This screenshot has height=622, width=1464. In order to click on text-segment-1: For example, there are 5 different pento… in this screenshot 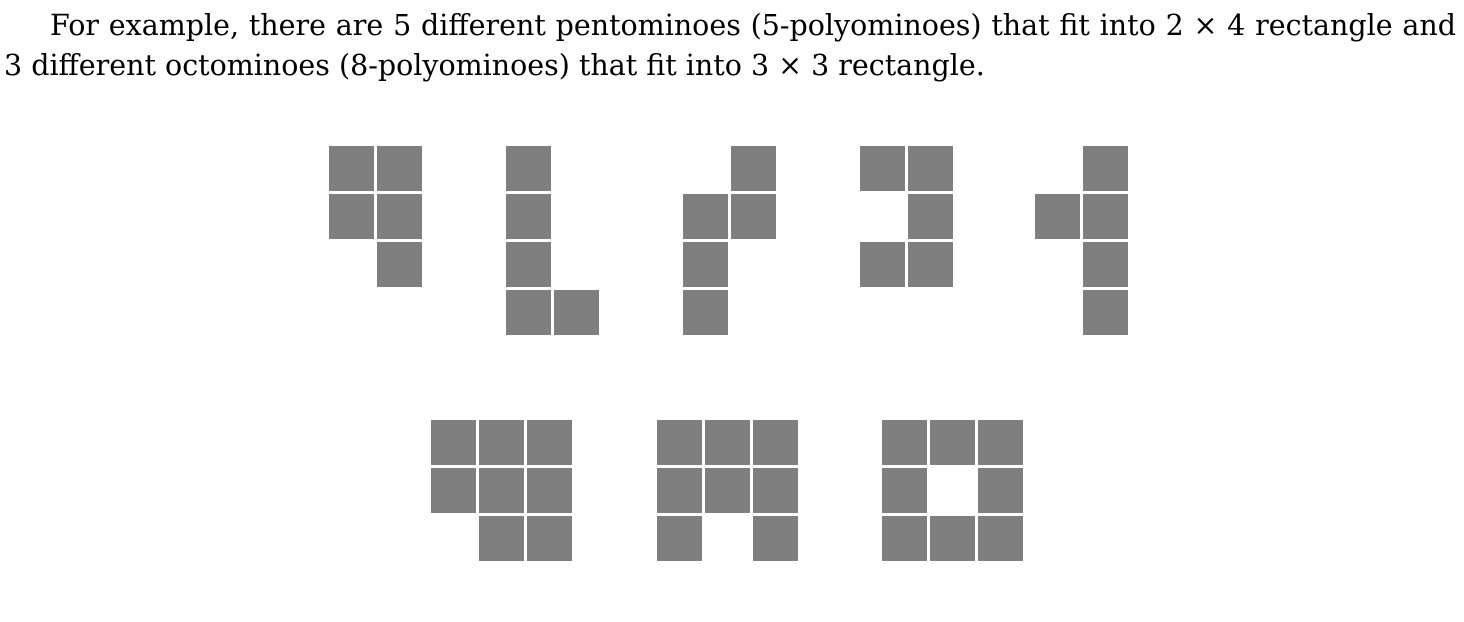, I will do `click(608, 25)`.